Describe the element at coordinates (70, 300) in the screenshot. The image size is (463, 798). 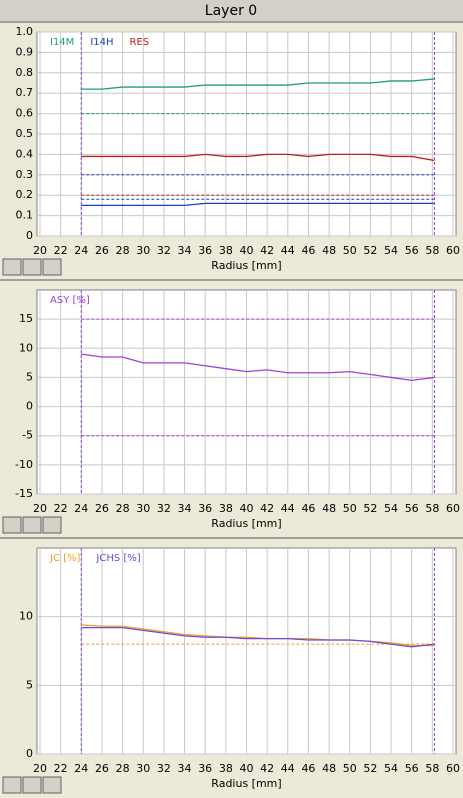
I see `legend-entry: ASY [%]` at that location.